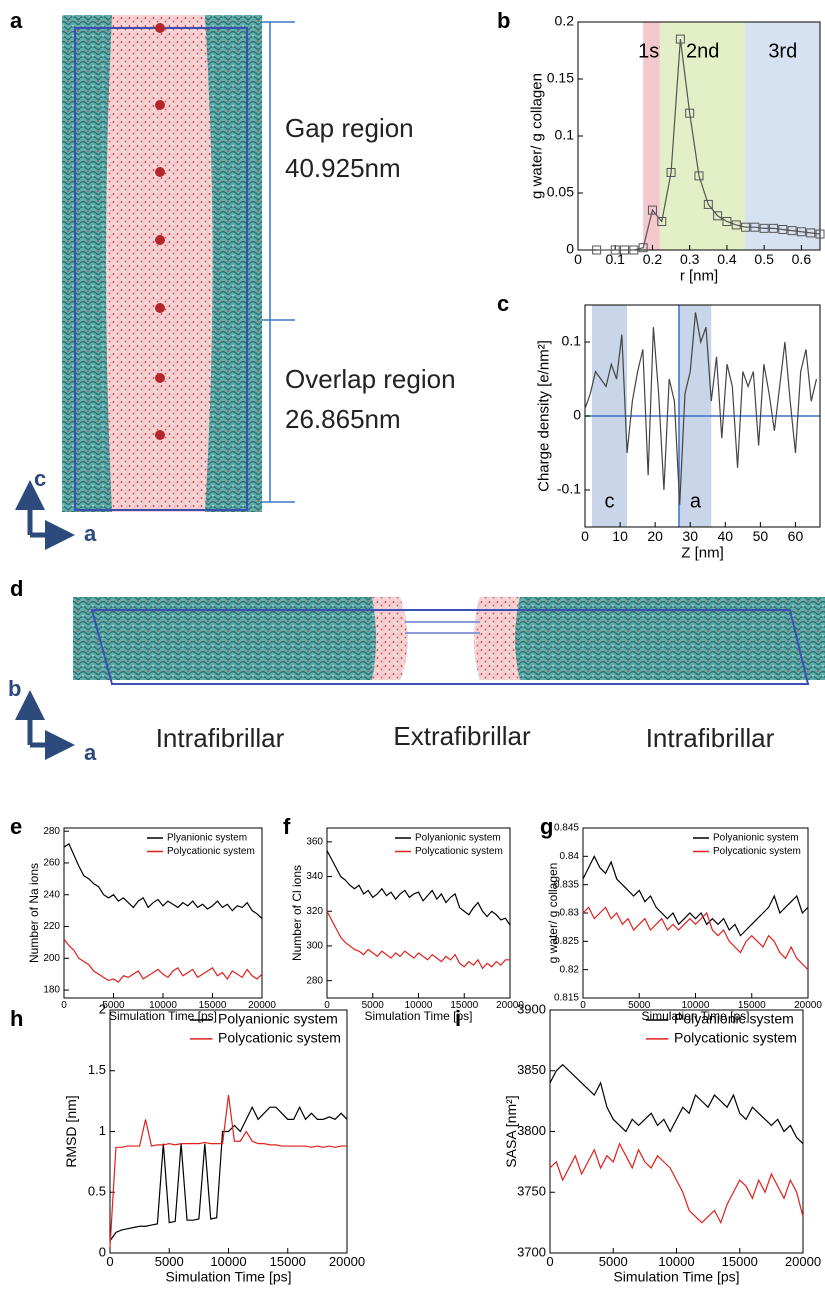 The image size is (825, 1293). Describe the element at coordinates (802, 259) in the screenshot. I see `x-tick-label: 0.6` at that location.